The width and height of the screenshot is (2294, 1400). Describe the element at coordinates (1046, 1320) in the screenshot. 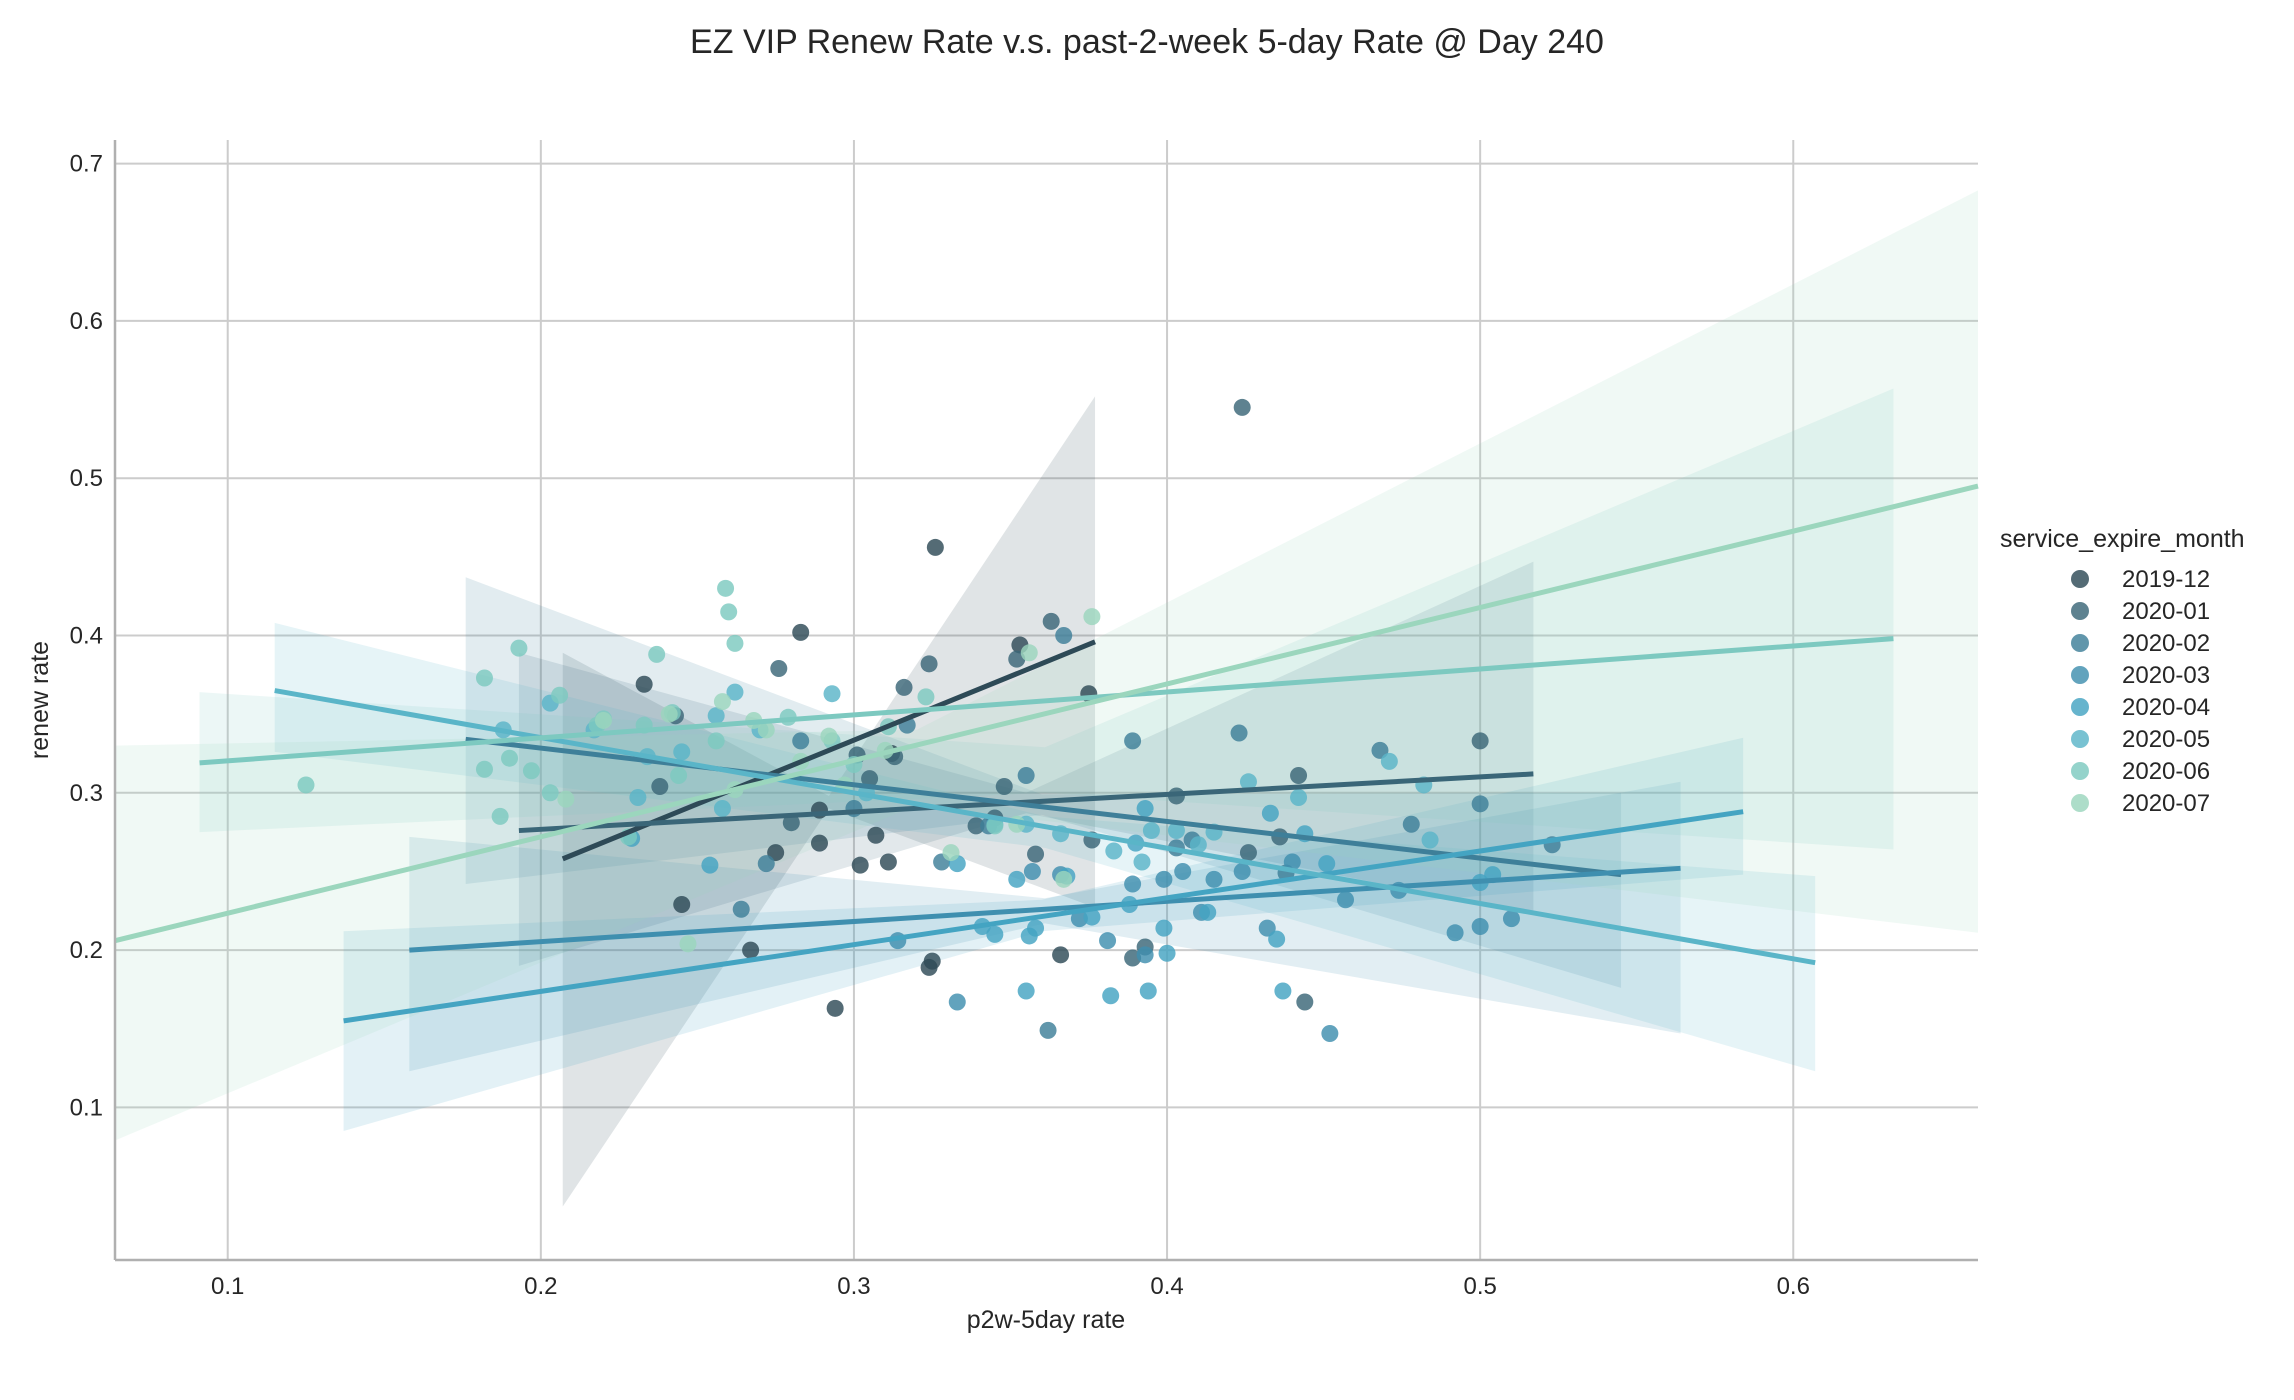

I see `x-axis-label: p2w-5day rate` at that location.